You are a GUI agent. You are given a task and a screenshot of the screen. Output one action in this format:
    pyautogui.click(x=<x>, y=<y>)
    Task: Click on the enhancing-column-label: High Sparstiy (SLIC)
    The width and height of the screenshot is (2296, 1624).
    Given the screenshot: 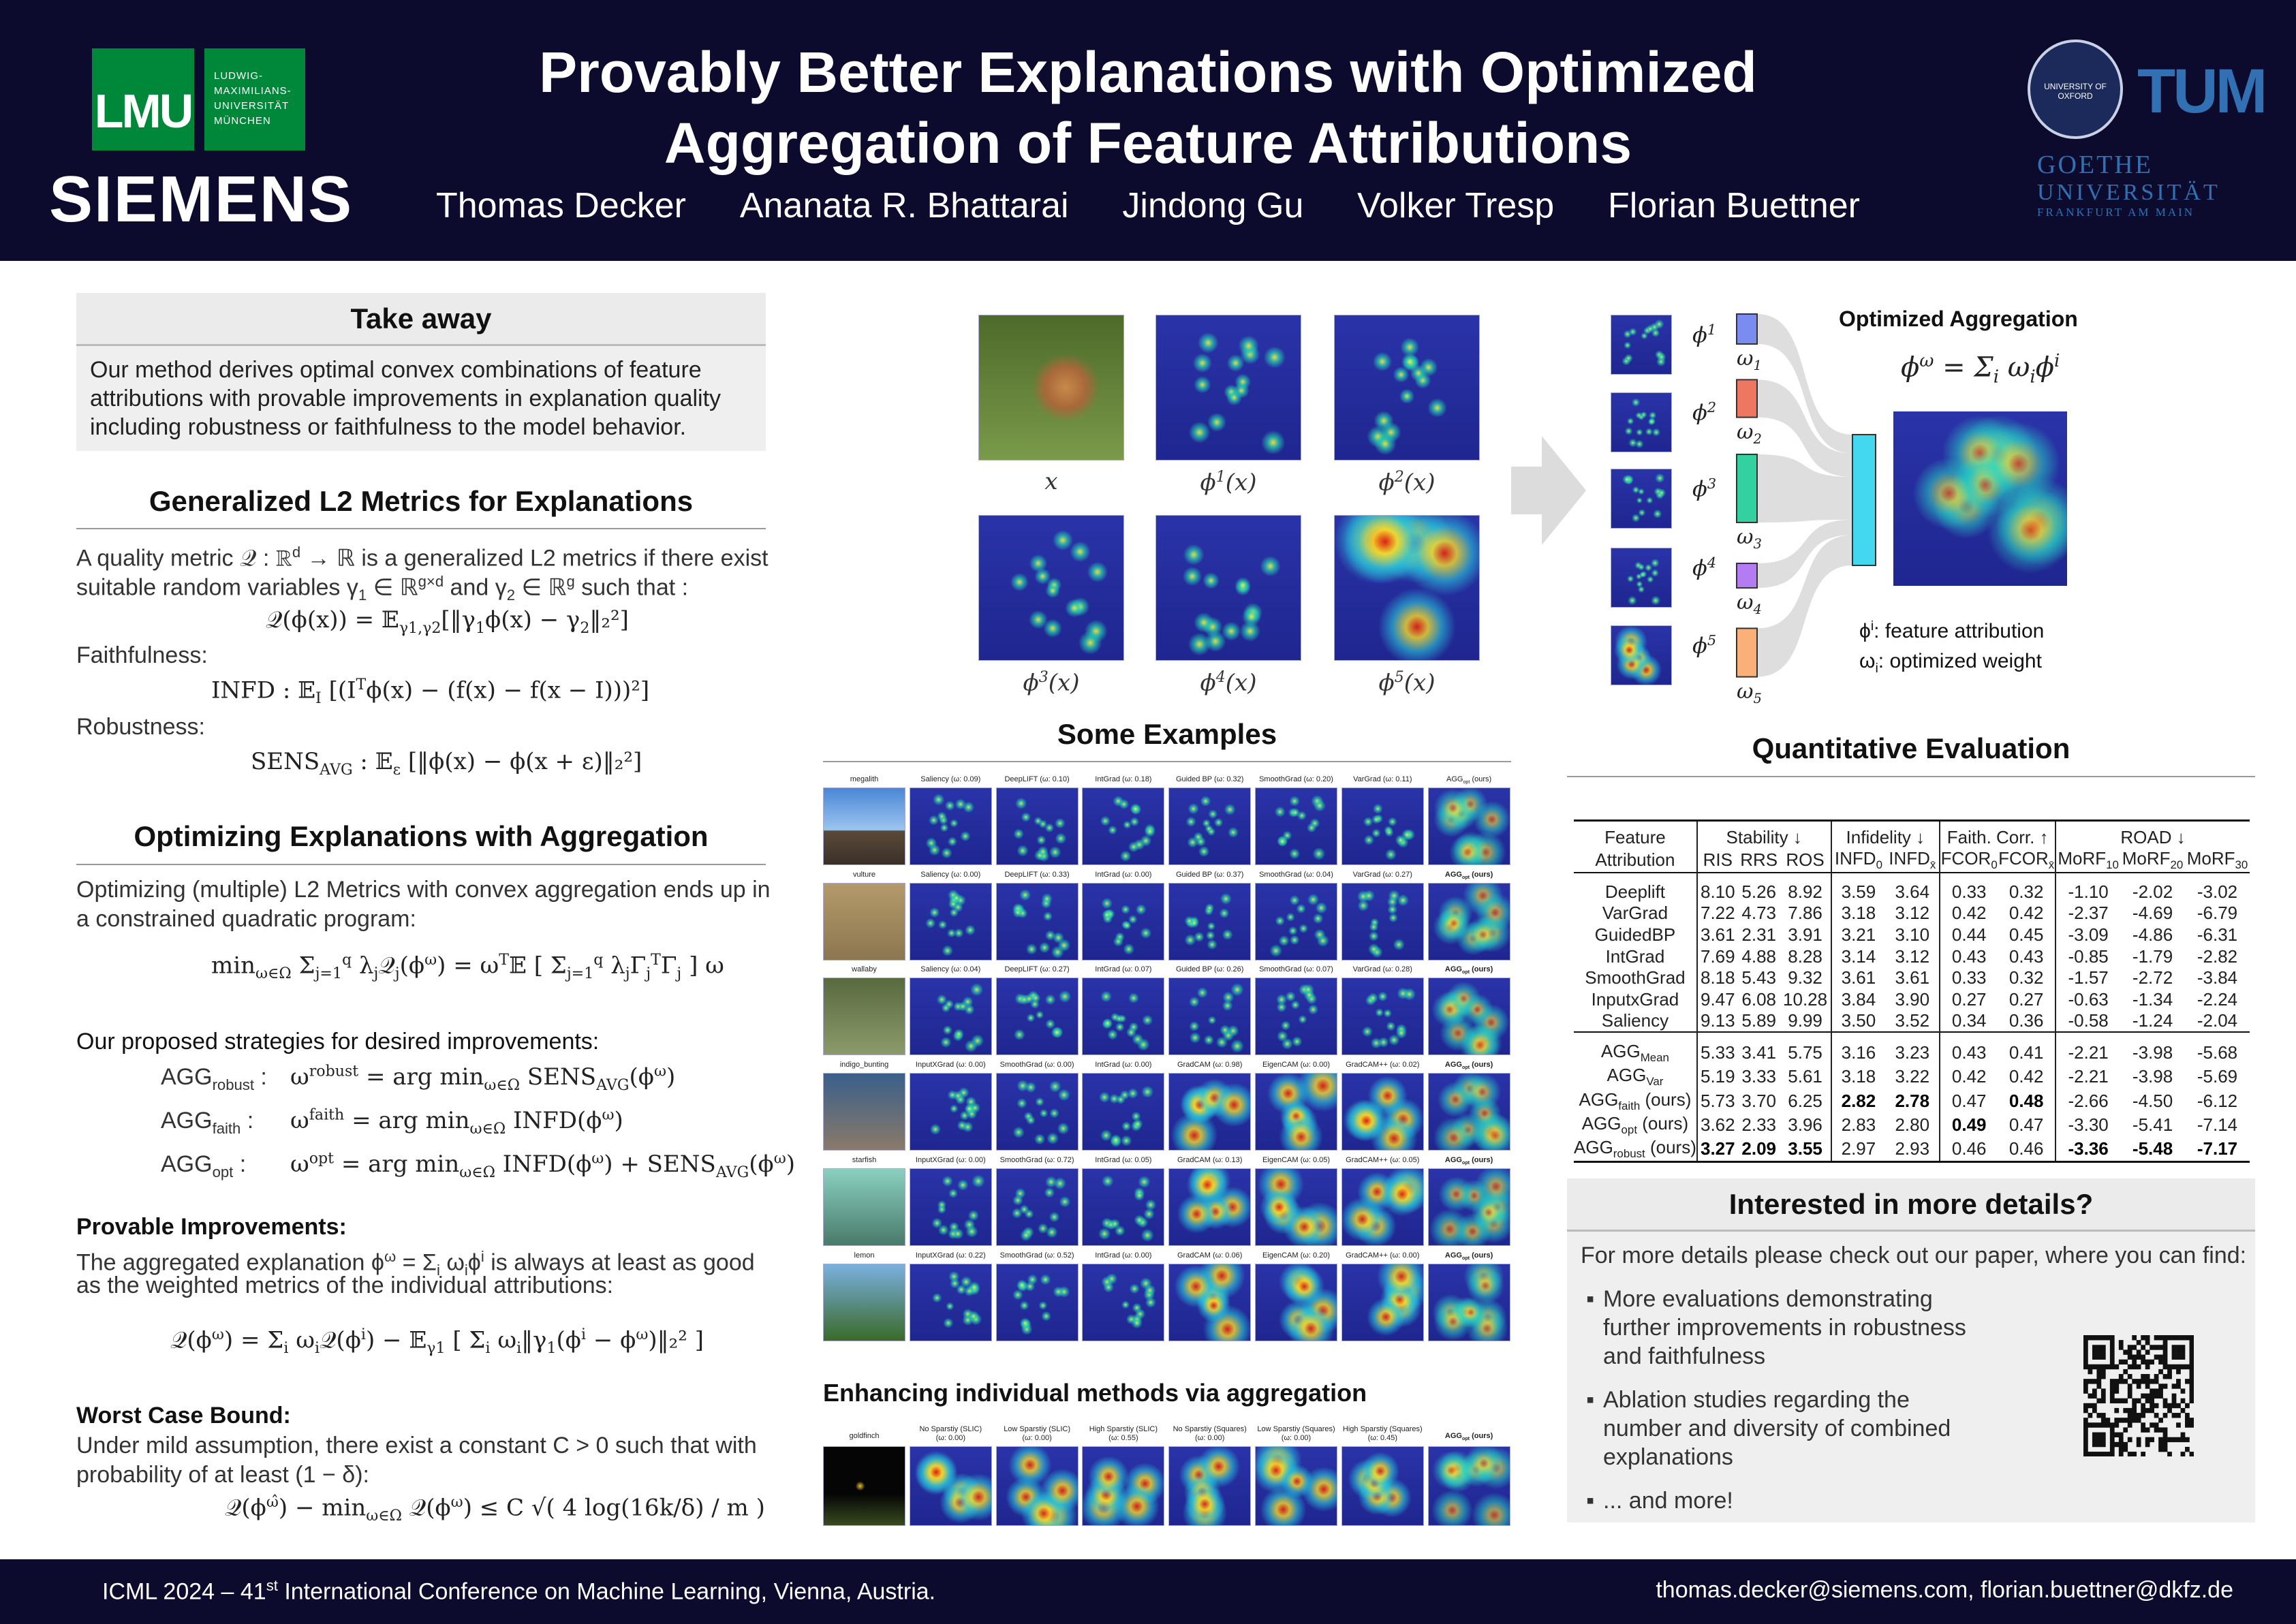 What is the action you would take?
    pyautogui.click(x=1124, y=1429)
    